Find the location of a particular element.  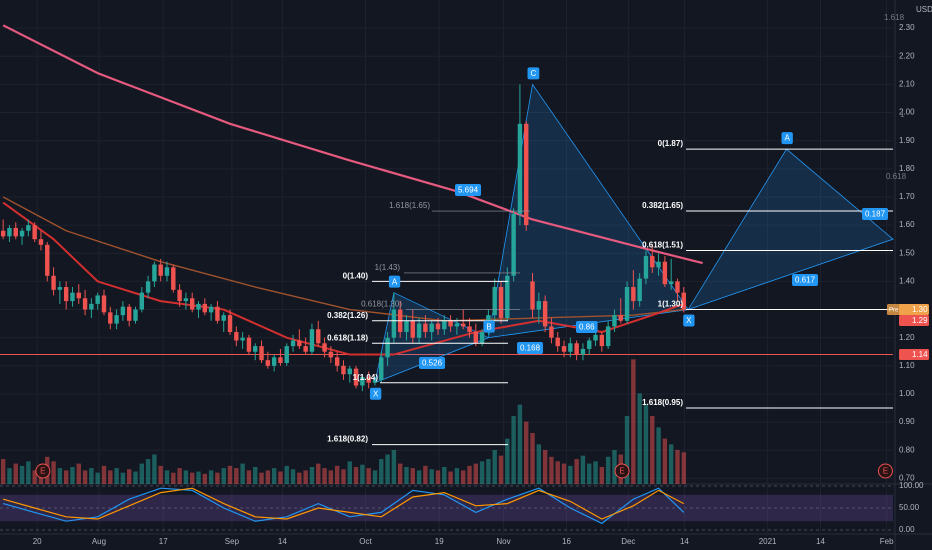

ratio-label-text: 0.526 is located at coordinates (432, 363).